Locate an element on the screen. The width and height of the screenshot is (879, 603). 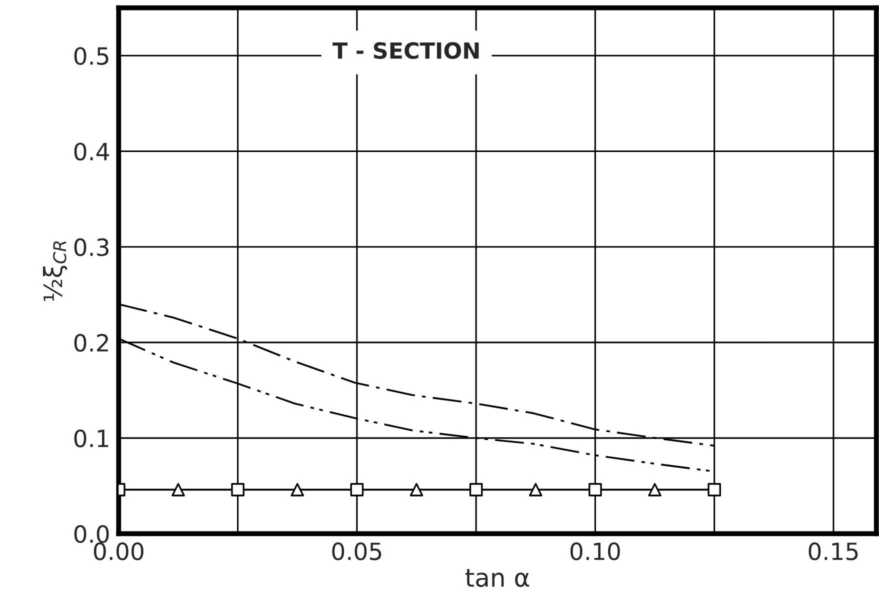
y-tick-label: 0.5 is located at coordinates (91, 56).